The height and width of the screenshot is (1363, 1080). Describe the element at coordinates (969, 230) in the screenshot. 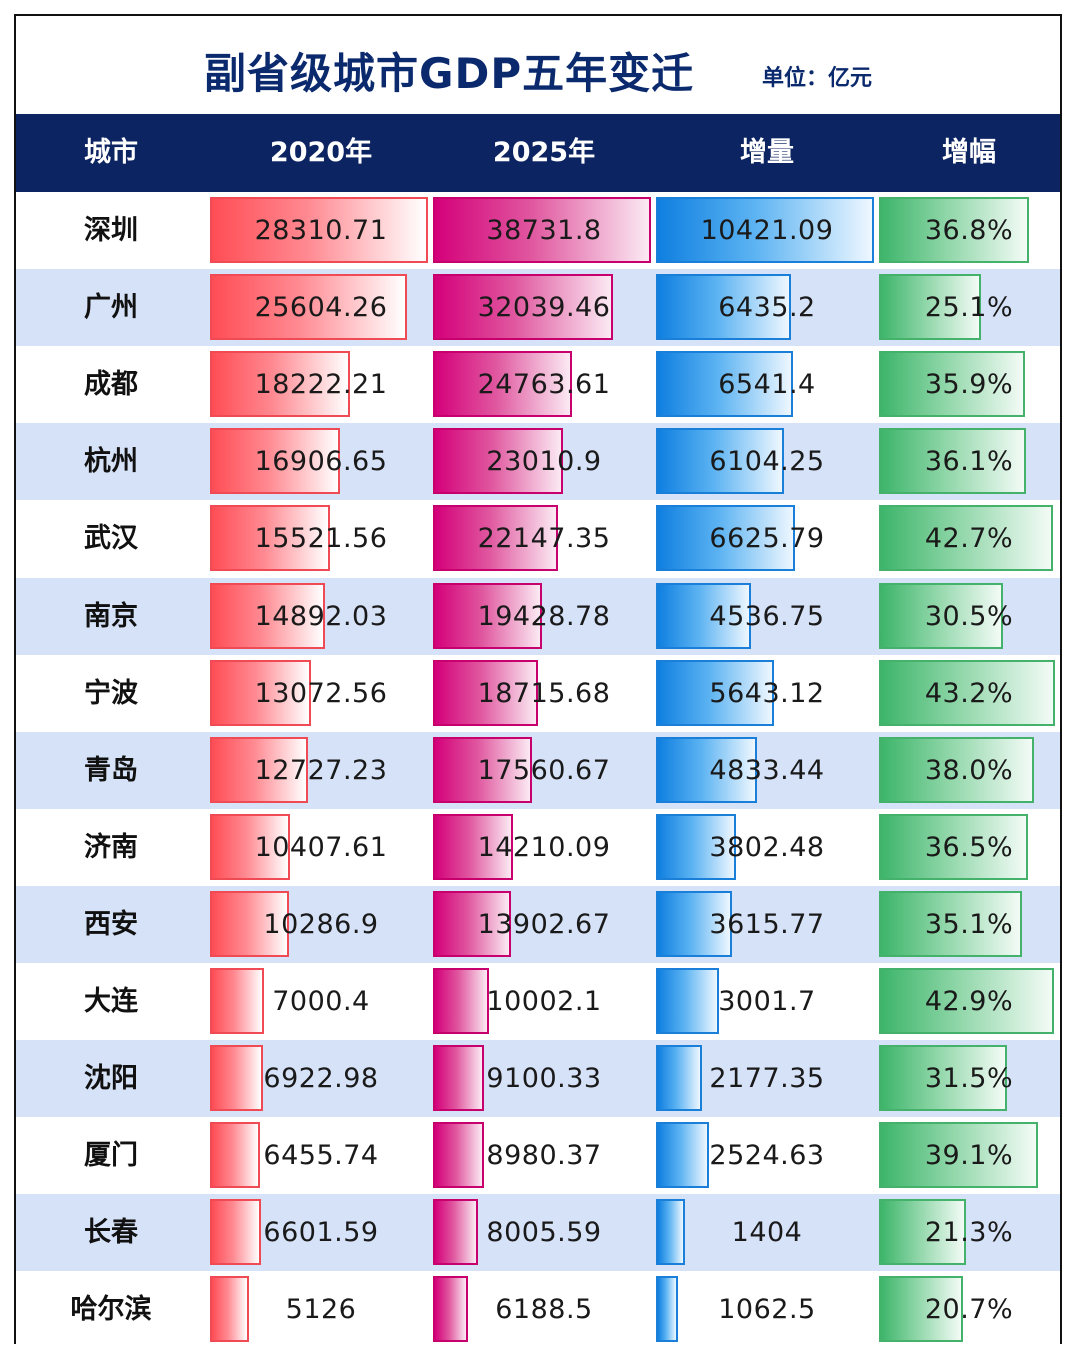

I see `bar-growth-label: 36.8%` at that location.